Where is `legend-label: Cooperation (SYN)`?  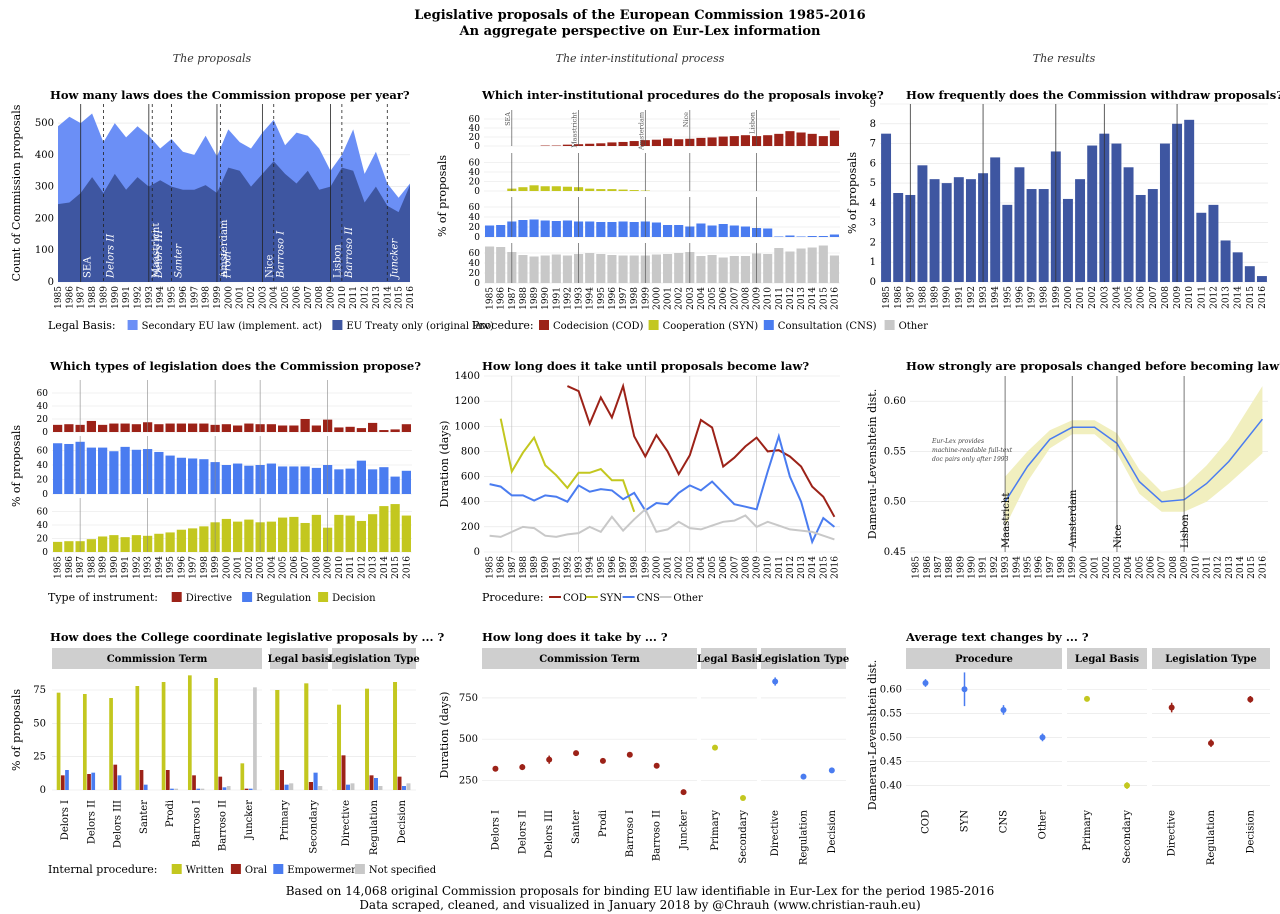 legend-label: Cooperation (SYN) is located at coordinates (711, 326).